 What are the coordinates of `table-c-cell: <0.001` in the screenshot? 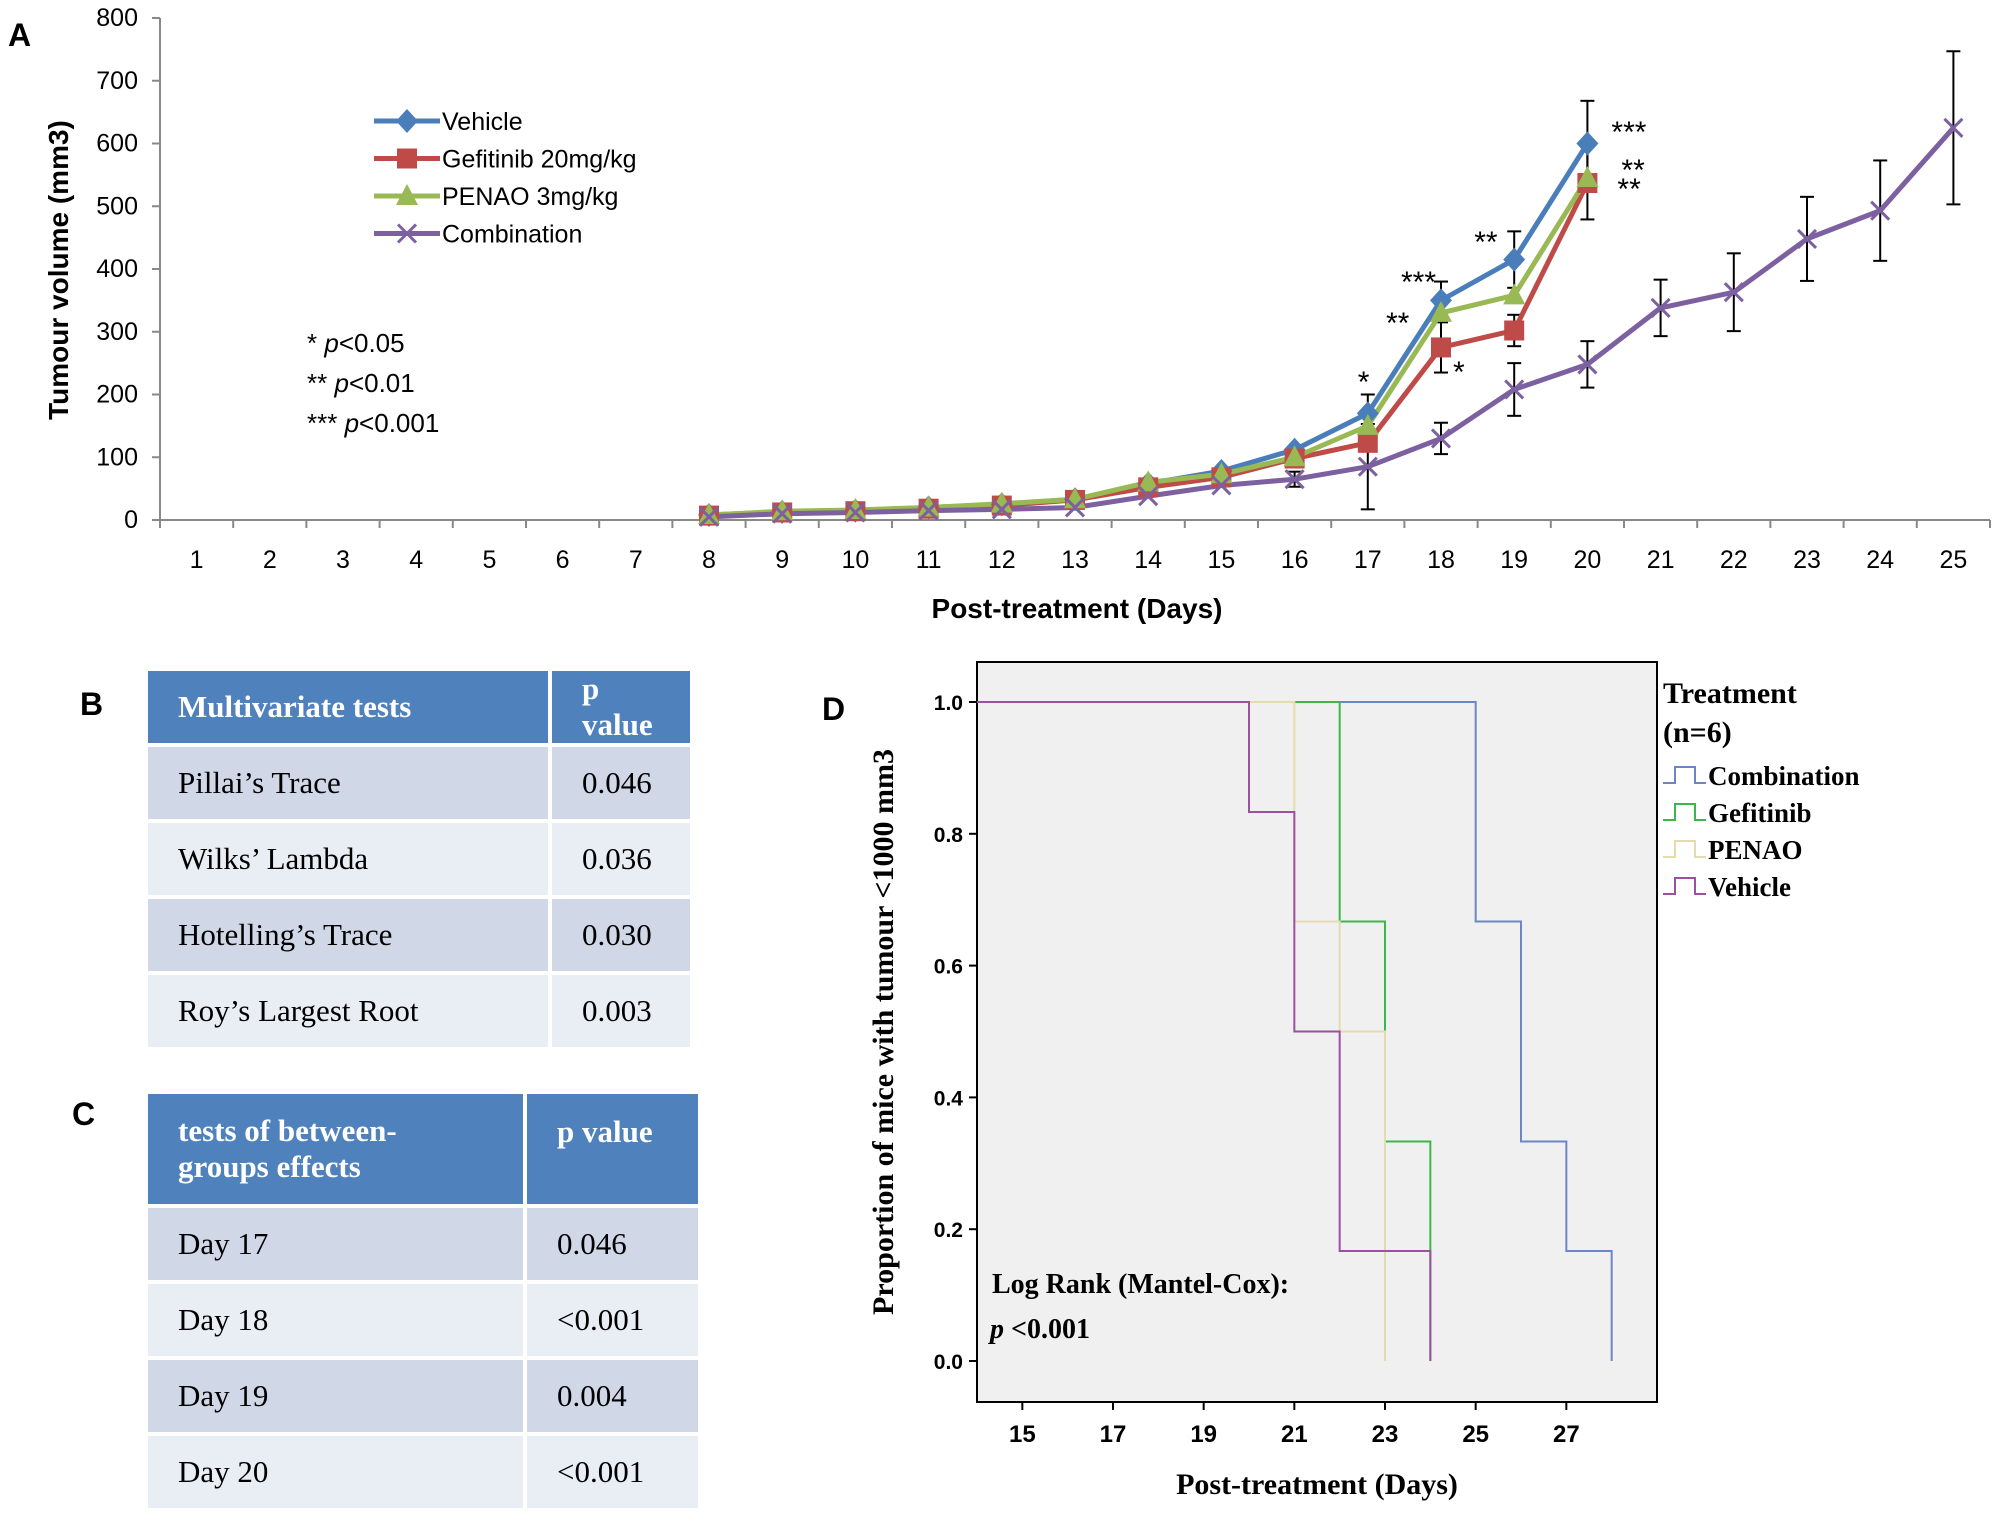 It's located at (612, 1320).